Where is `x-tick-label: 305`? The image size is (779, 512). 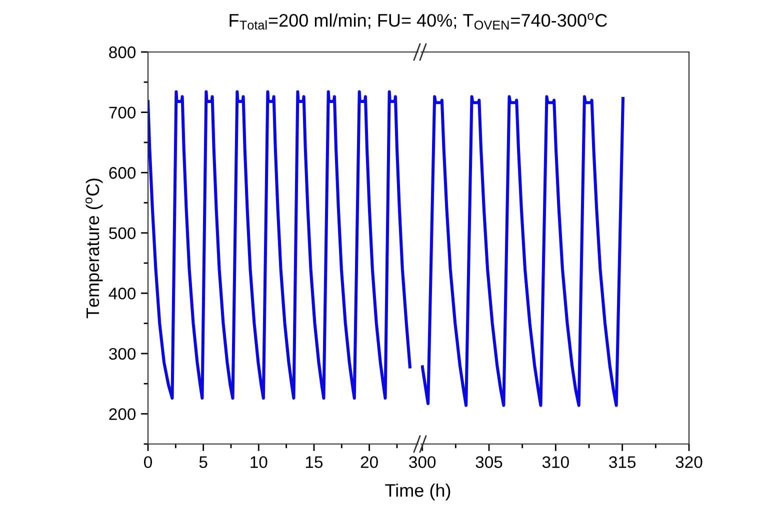
x-tick-label: 305 is located at coordinates (489, 462).